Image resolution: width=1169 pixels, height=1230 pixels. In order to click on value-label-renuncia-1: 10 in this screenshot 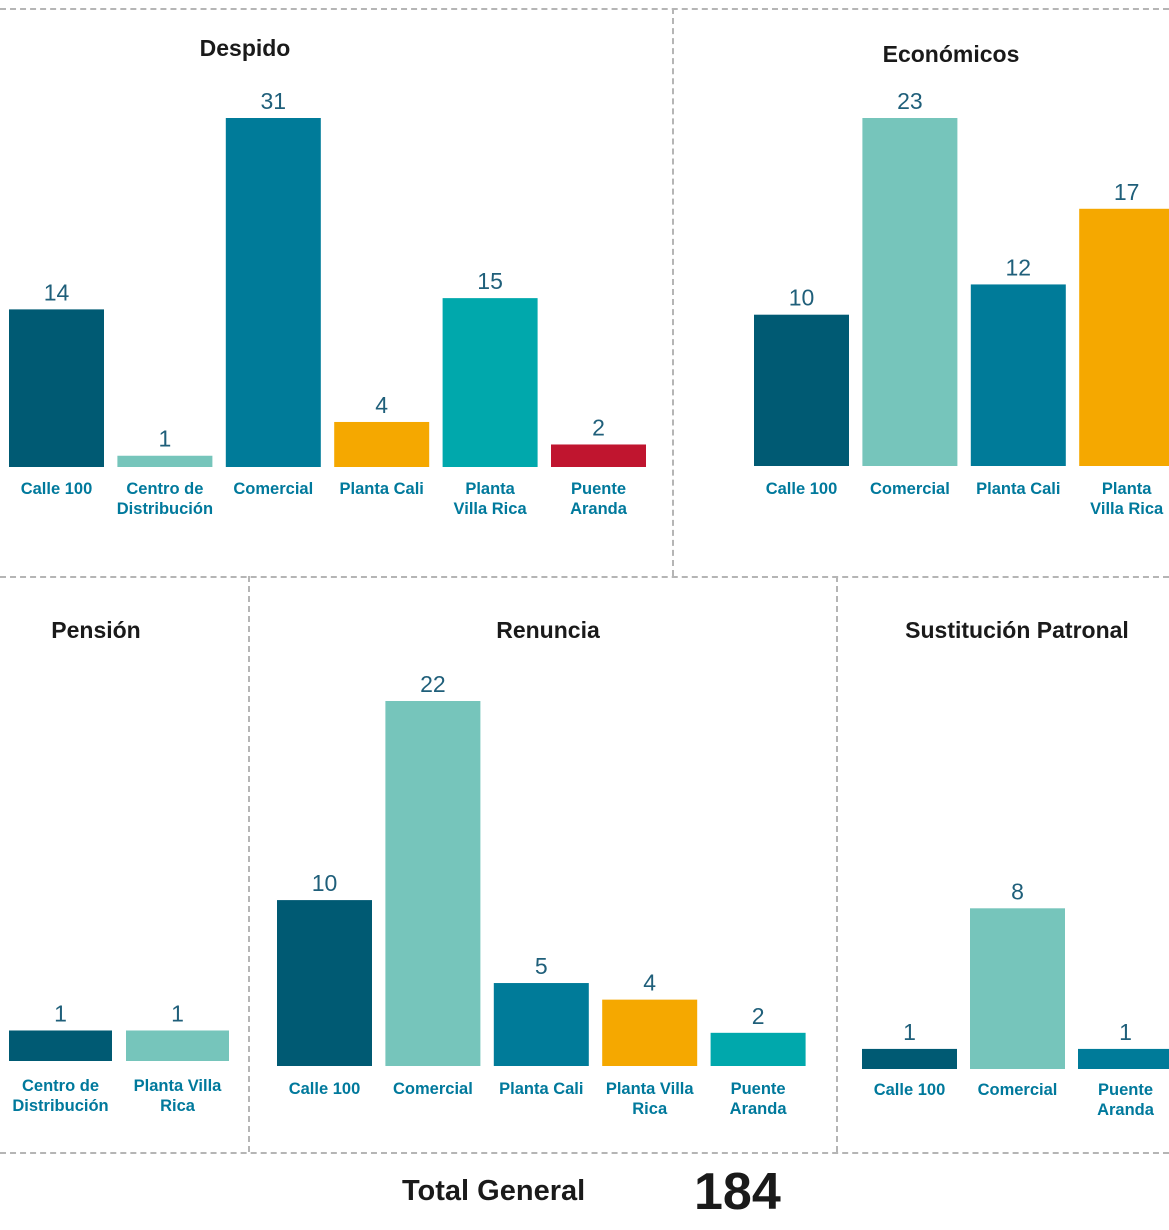, I will do `click(325, 883)`.